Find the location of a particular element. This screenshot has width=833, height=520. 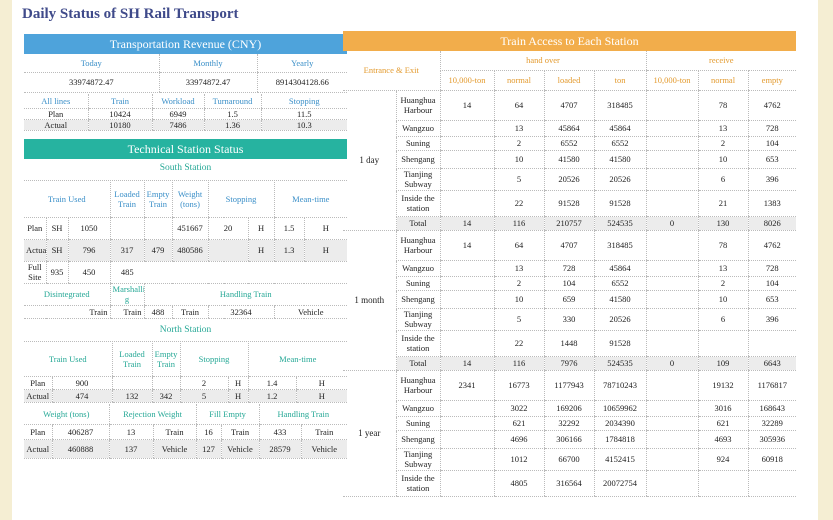

page-title: Daily Status of SH Rail Transport is located at coordinates (130, 14).